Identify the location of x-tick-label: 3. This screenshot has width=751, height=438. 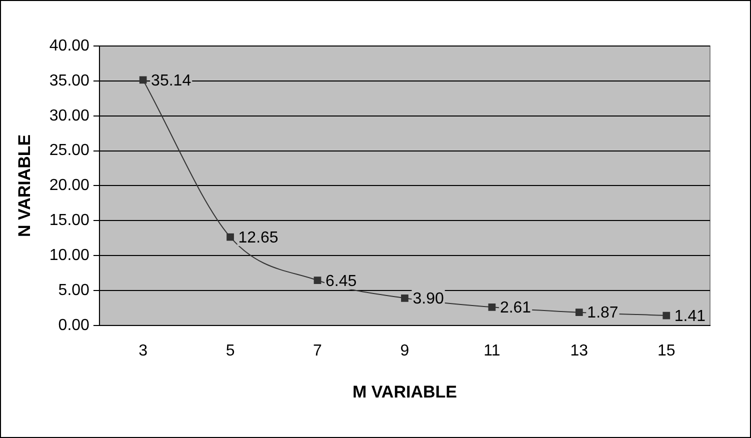
(143, 351).